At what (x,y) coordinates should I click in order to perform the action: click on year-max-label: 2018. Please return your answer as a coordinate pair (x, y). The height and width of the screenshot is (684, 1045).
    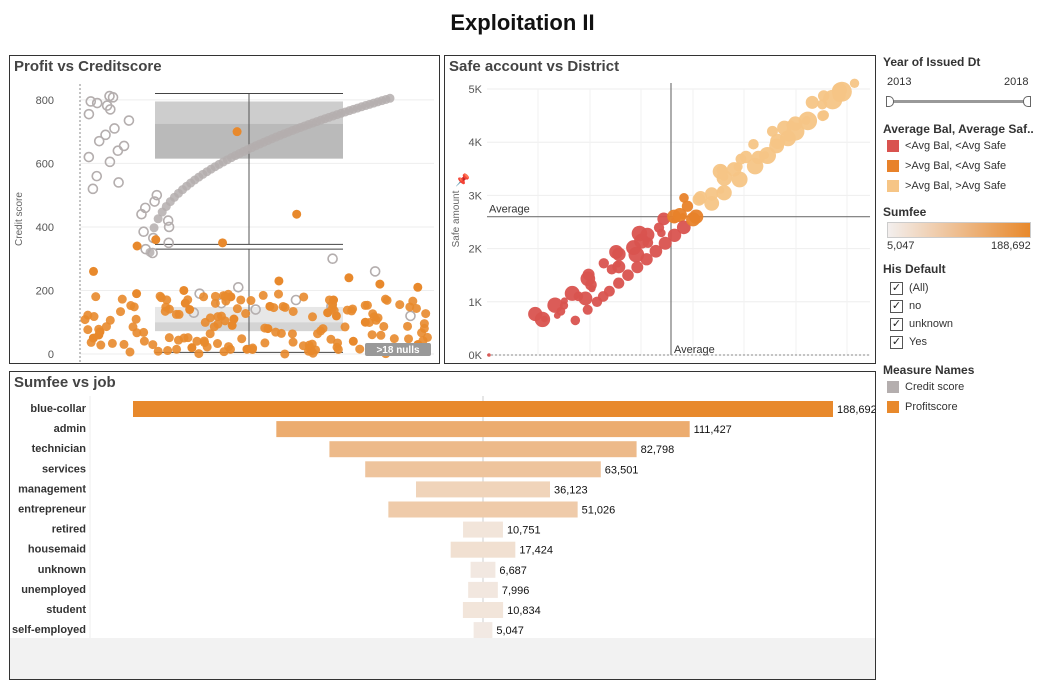
    Looking at the image, I should click on (1016, 82).